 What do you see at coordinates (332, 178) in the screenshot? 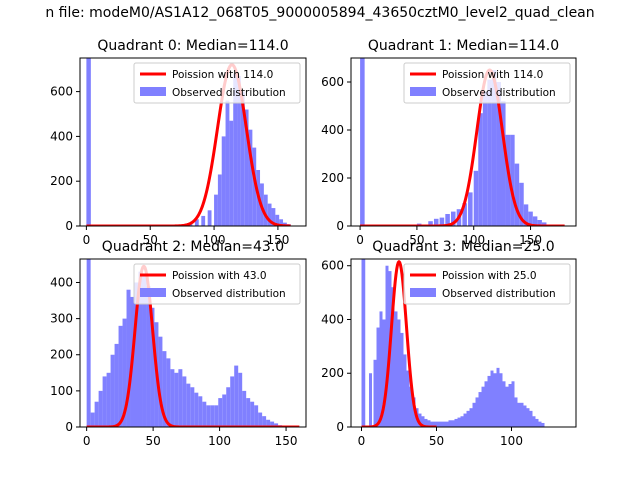
I see `y-tick-label: 200` at bounding box center [332, 178].